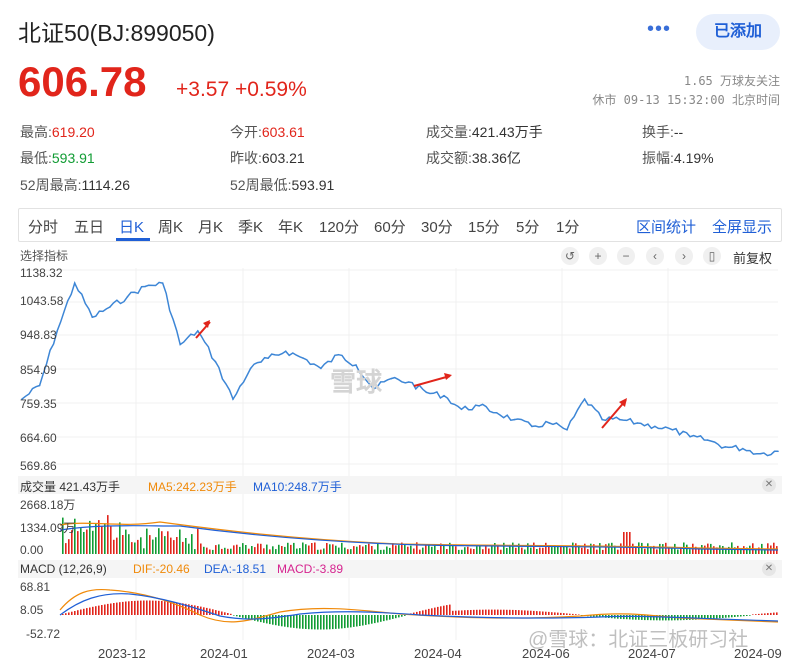 Image resolution: width=800 pixels, height=662 pixels. I want to click on range-stats-link: 区间统计, so click(666, 227).